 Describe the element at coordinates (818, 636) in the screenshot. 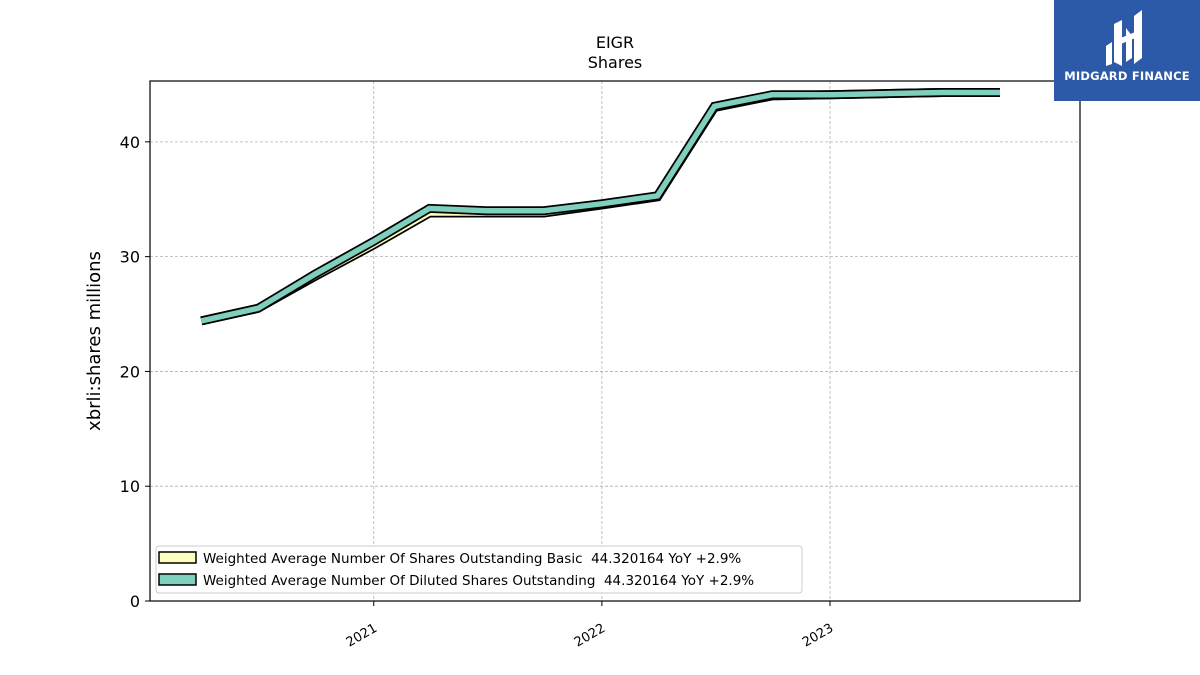

I see `x-tick-label: 2023` at that location.